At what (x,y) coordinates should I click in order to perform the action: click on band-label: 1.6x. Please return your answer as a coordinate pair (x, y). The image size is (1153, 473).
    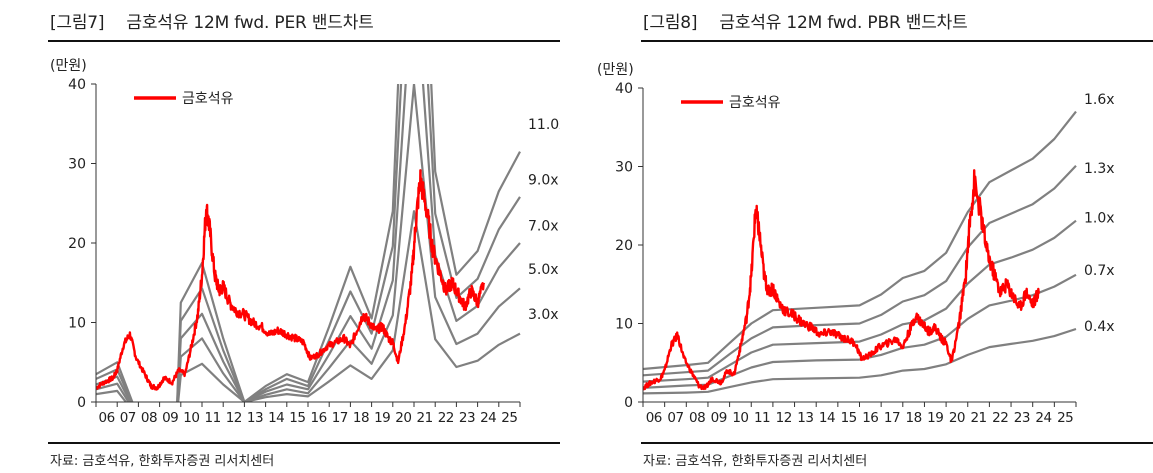
    Looking at the image, I should click on (1099, 100).